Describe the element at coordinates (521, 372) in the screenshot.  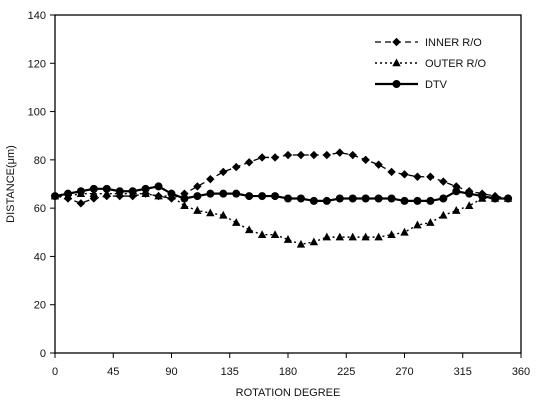
I see `x-tick-label: 360` at that location.